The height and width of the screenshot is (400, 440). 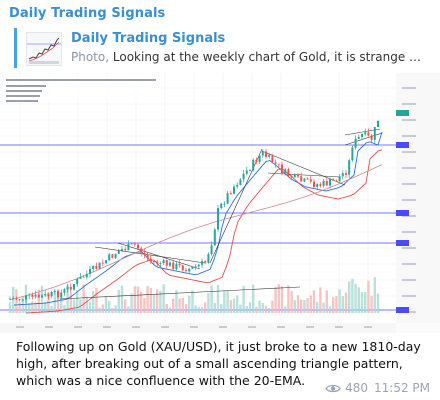 What do you see at coordinates (90, 57) in the screenshot?
I see `reply-kind: Photo,` at bounding box center [90, 57].